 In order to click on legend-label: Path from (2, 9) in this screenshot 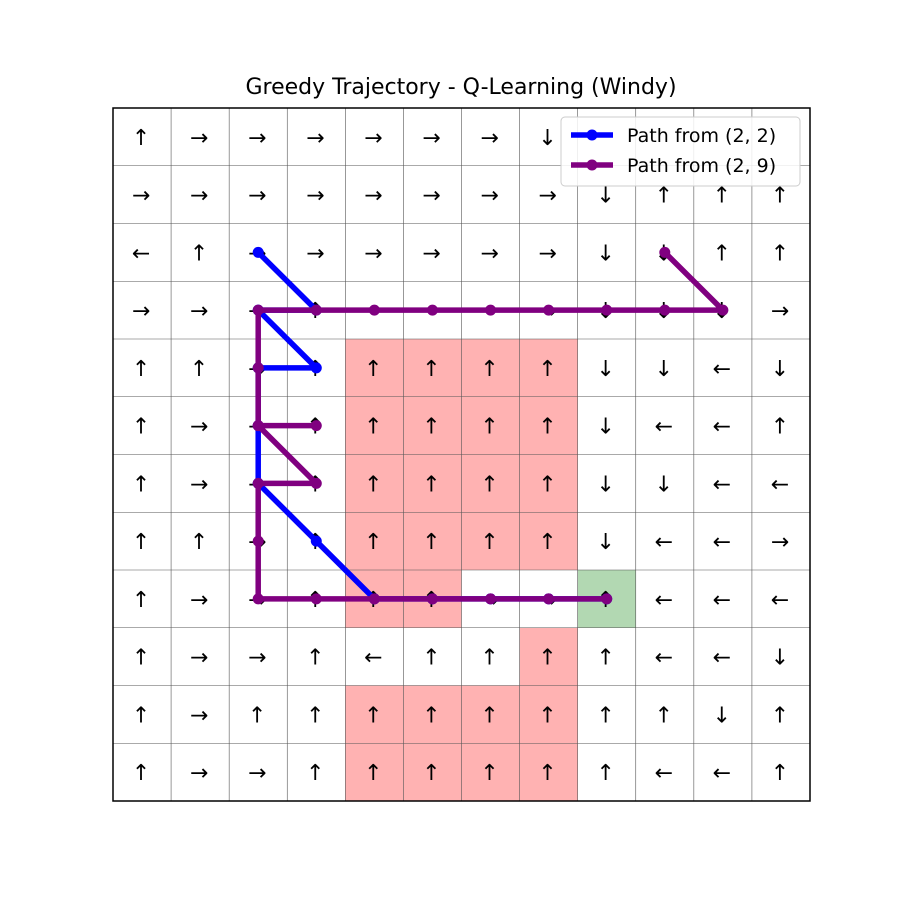, I will do `click(701, 166)`.